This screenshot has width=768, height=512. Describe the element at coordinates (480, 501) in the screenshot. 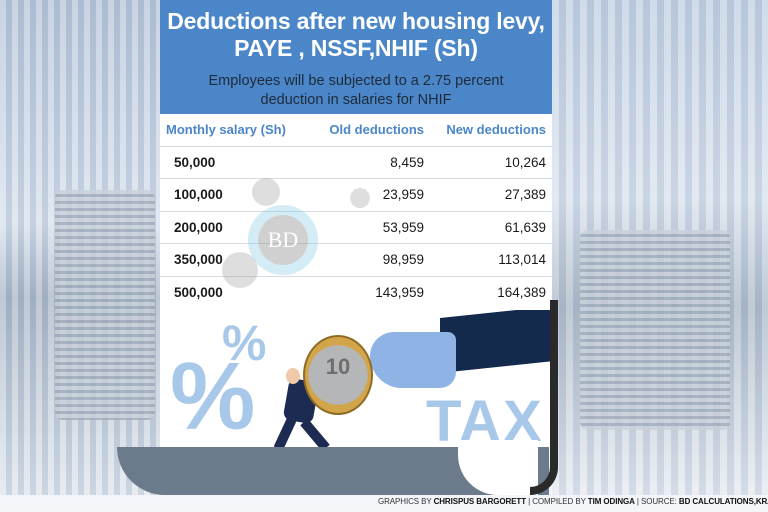

I see `credits-graphics-name: CHRISPUS BARGORETT` at that location.